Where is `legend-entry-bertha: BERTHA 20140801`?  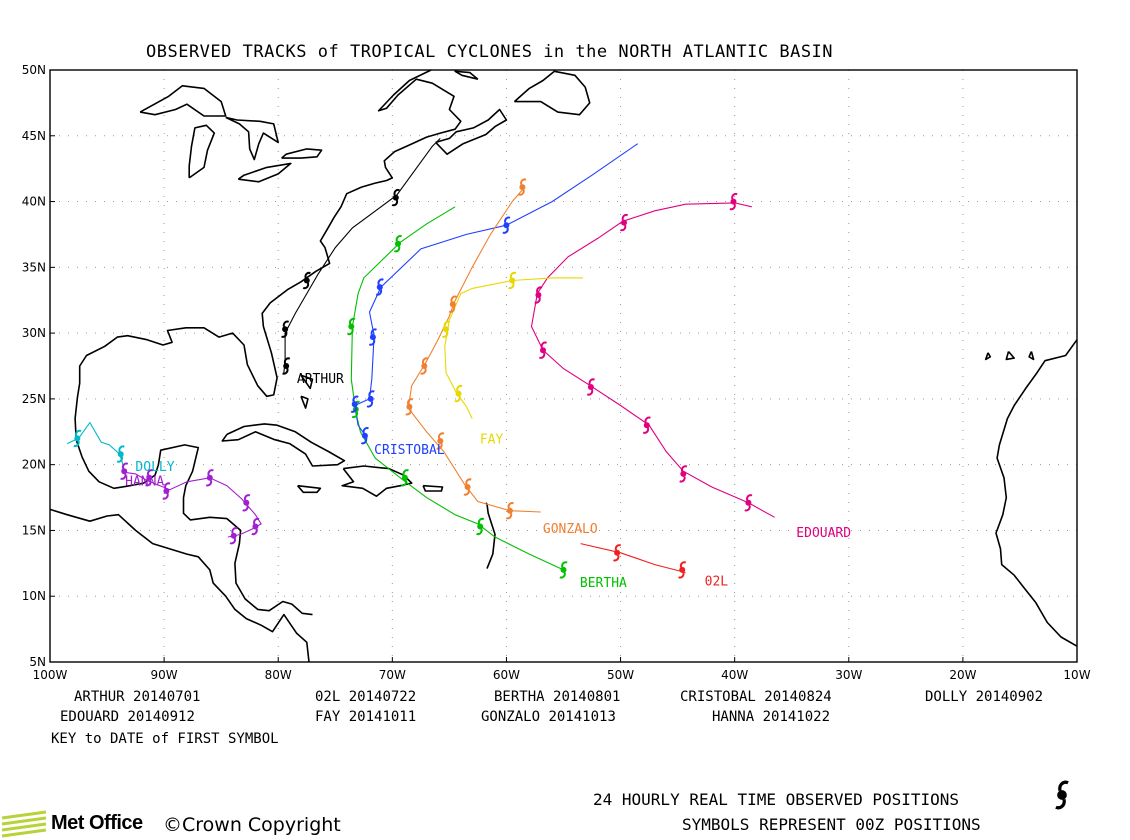
legend-entry-bertha: BERTHA 20140801 is located at coordinates (557, 697).